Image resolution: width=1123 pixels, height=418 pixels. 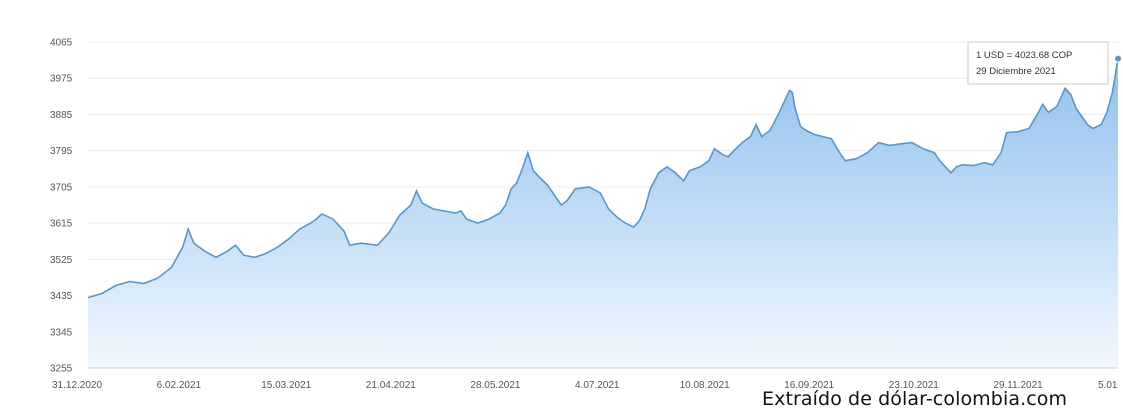 What do you see at coordinates (1024, 55) in the screenshot?
I see `tooltip-rate-text: 1 USD = 4023.68 COP` at bounding box center [1024, 55].